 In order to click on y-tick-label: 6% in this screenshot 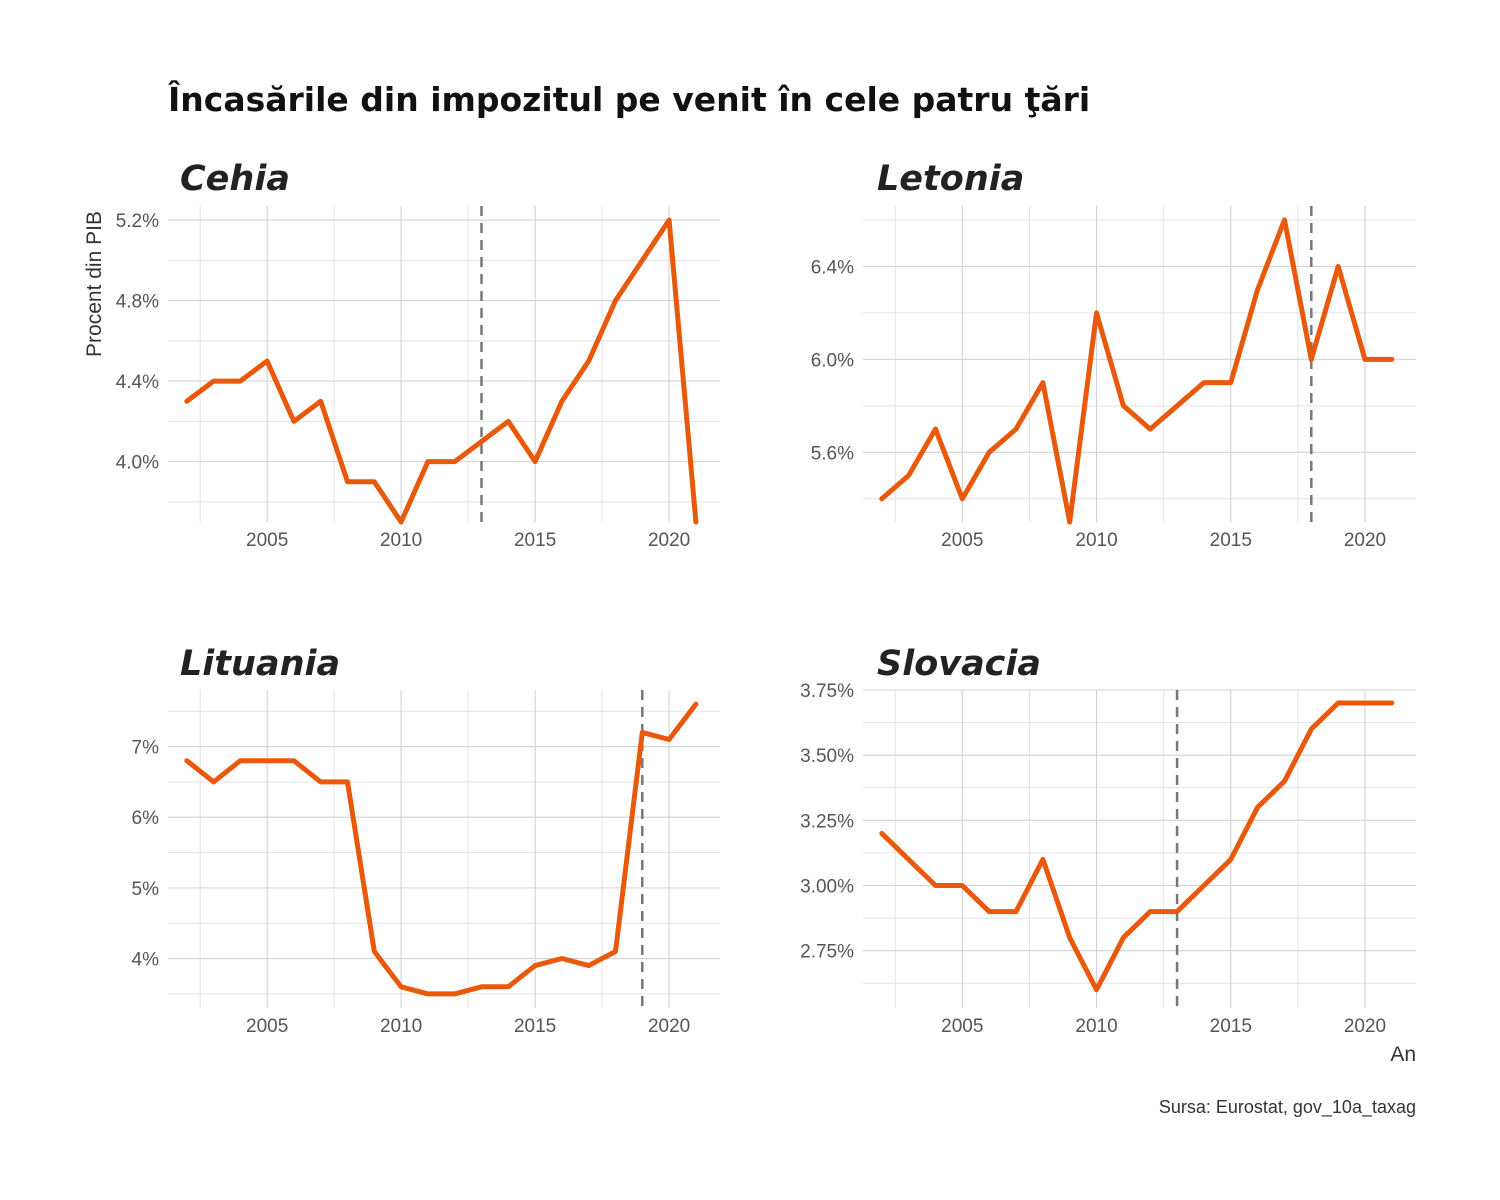, I will do `click(146, 818)`.